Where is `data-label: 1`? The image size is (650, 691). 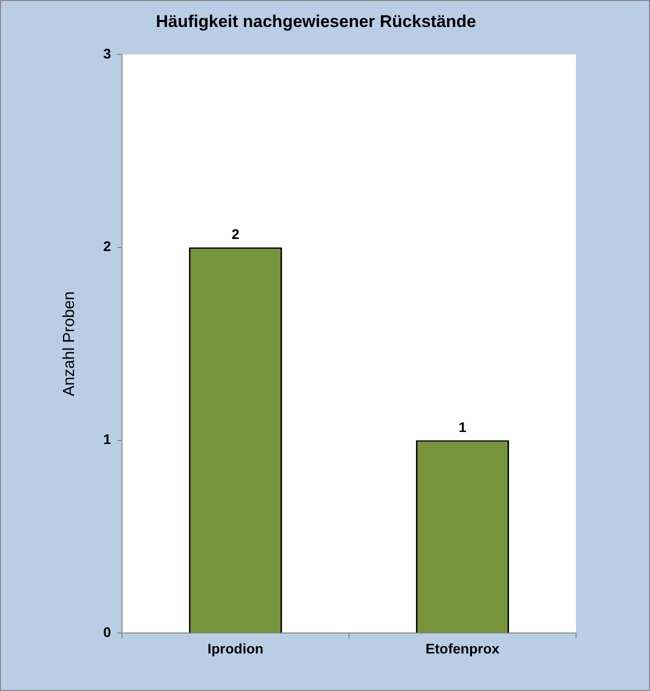
data-label: 1 is located at coordinates (462, 427).